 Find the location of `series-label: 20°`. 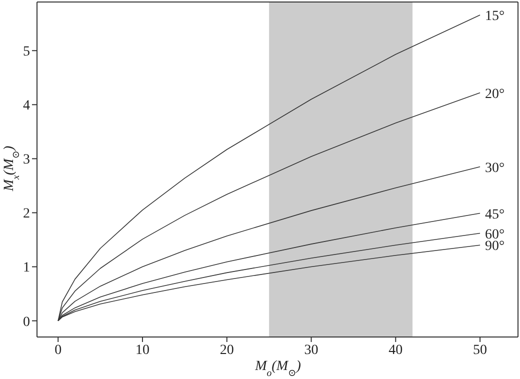

series-label: 20° is located at coordinates (495, 94).